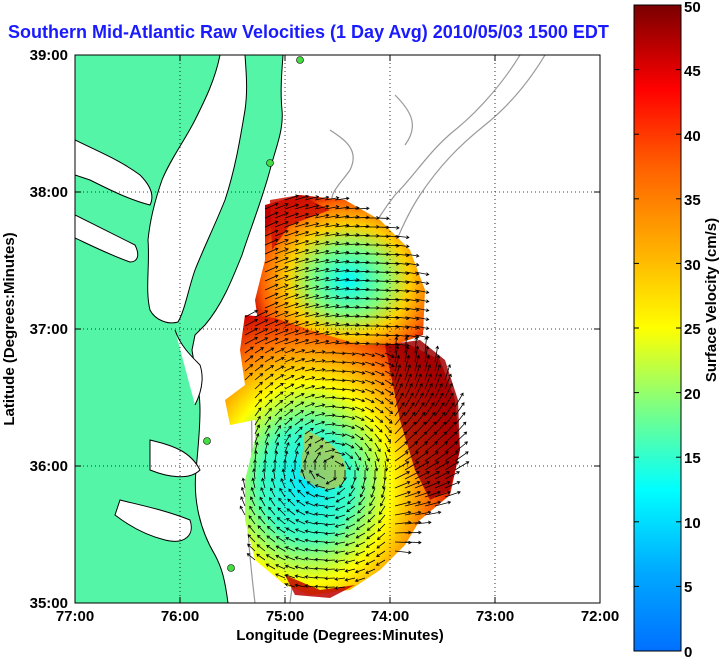  What do you see at coordinates (207, 441) in the screenshot?
I see `radar-station-marker` at bounding box center [207, 441].